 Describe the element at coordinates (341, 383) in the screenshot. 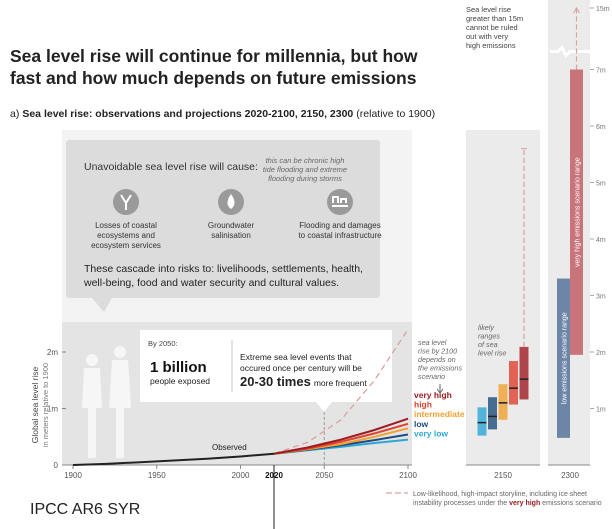

I see `callout-text: more frequent` at that location.